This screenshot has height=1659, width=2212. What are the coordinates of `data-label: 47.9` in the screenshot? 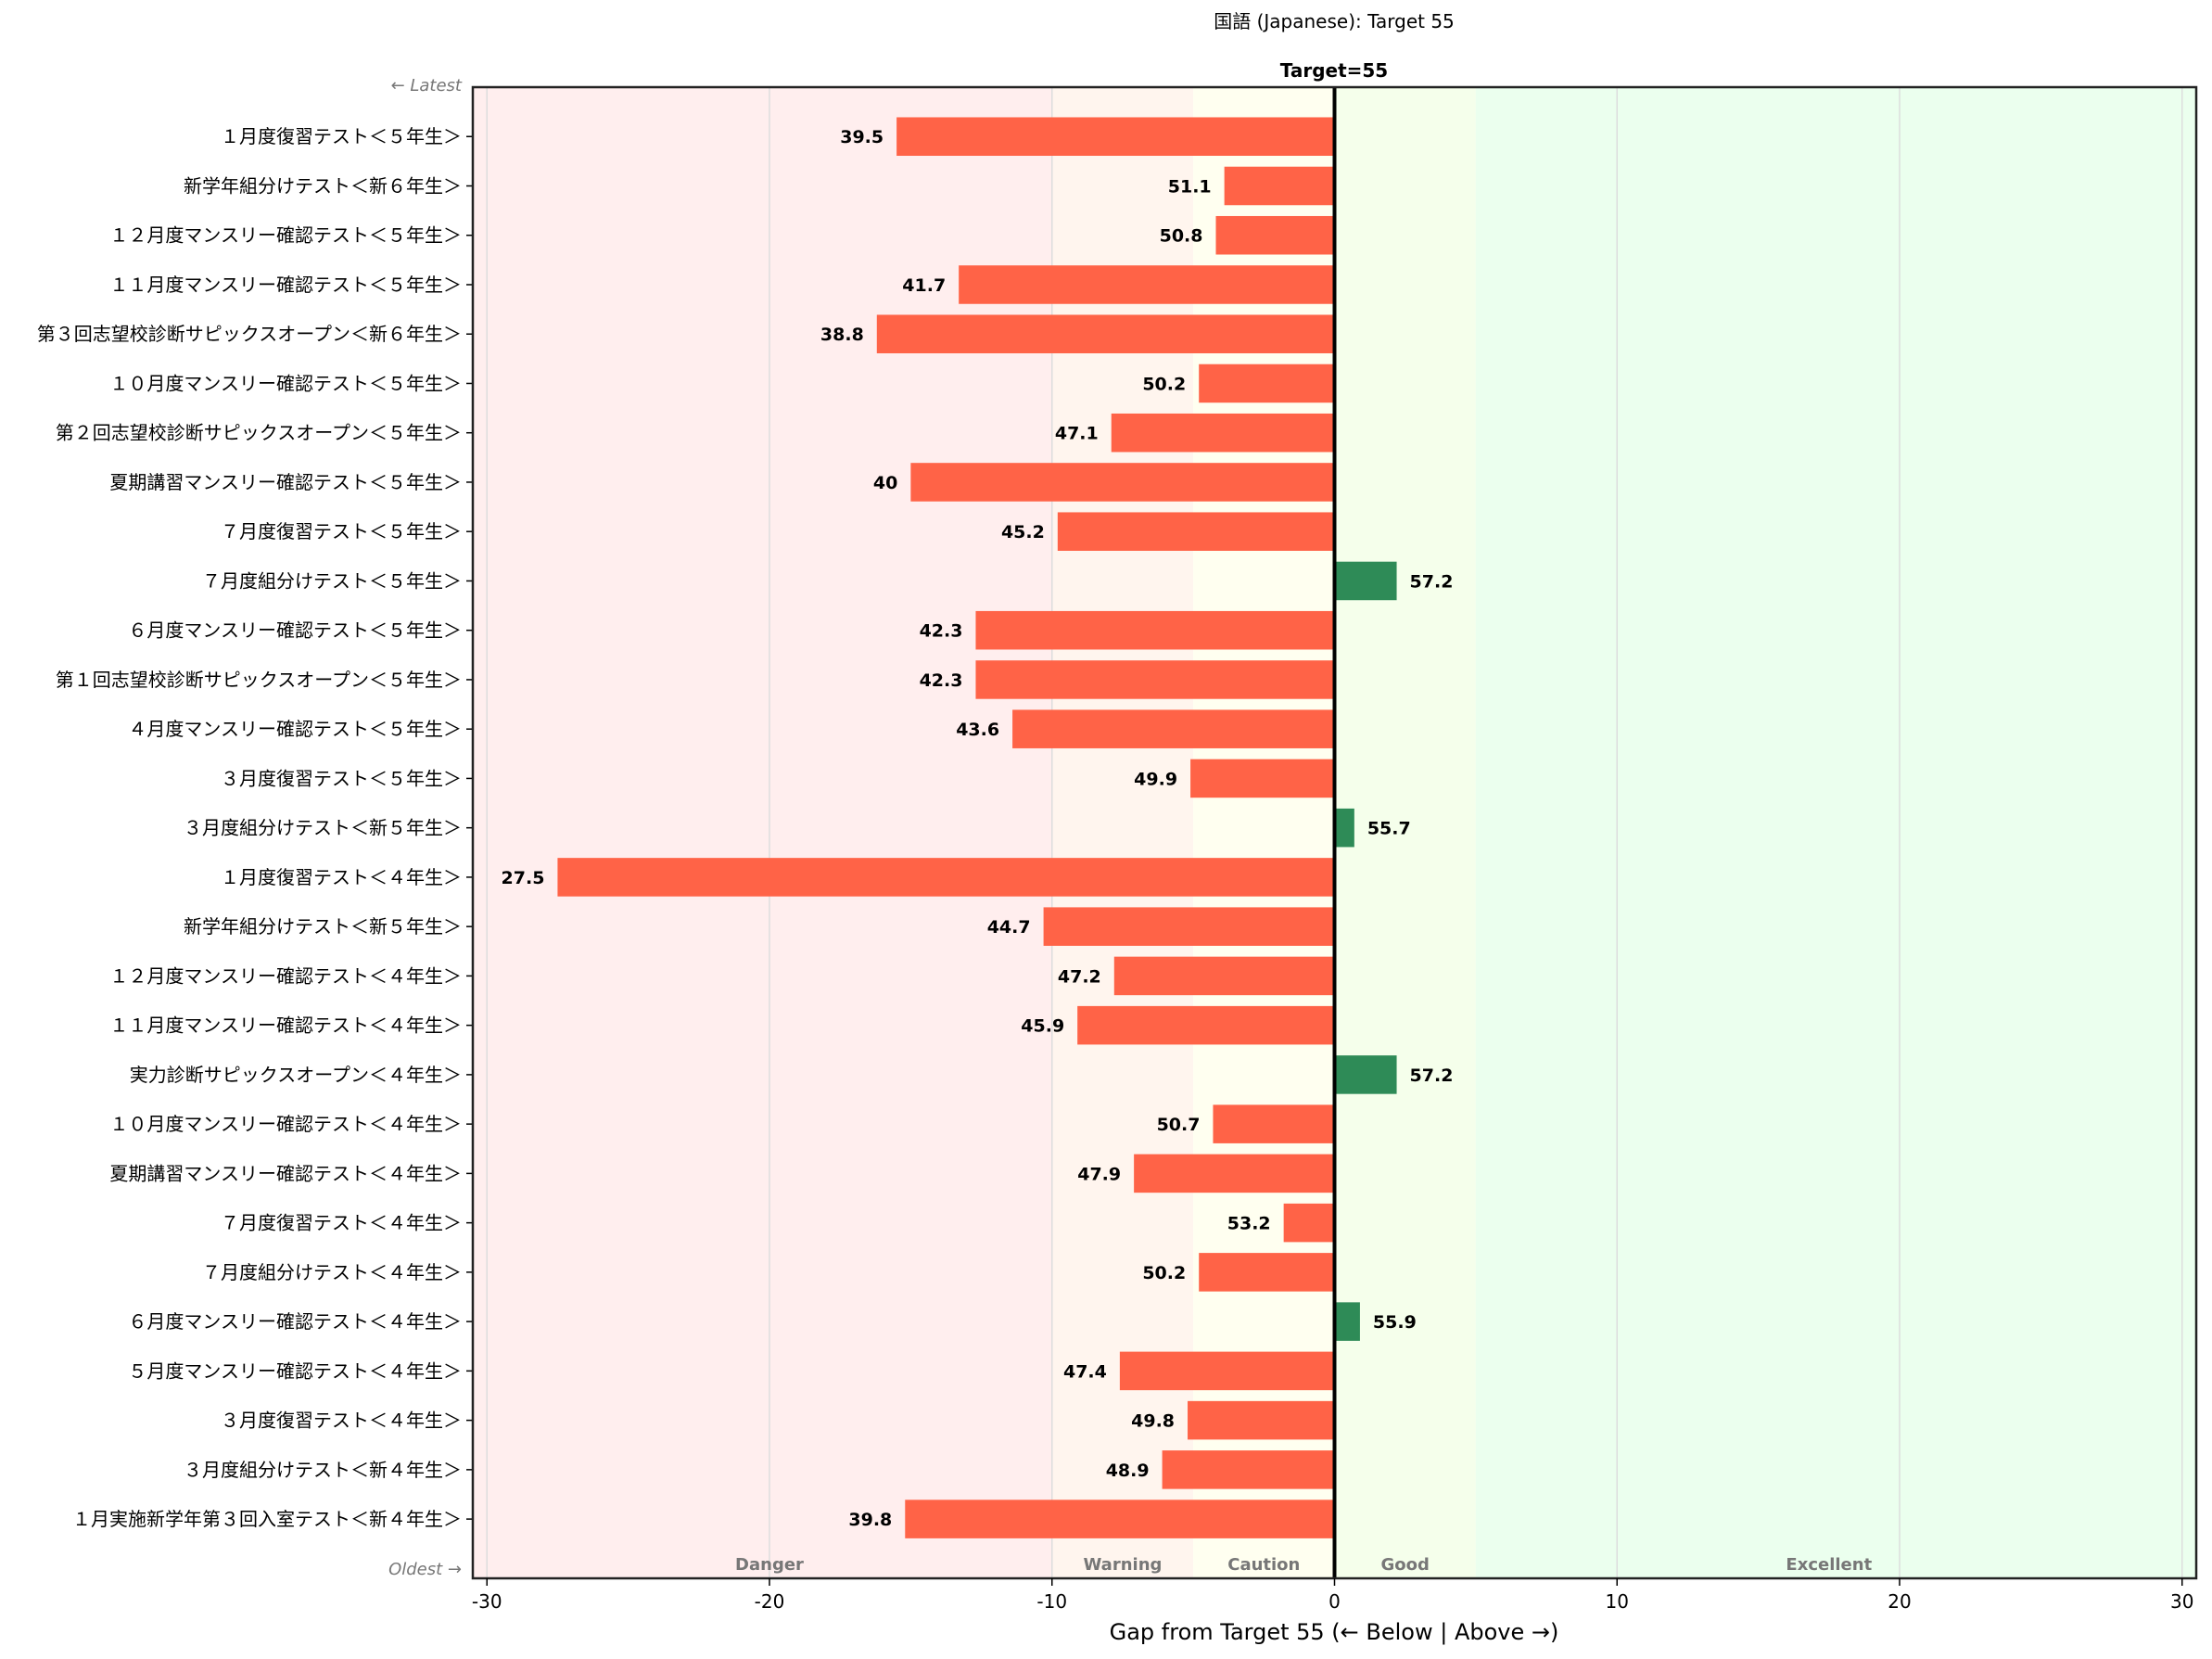 It's located at (1099, 1174).